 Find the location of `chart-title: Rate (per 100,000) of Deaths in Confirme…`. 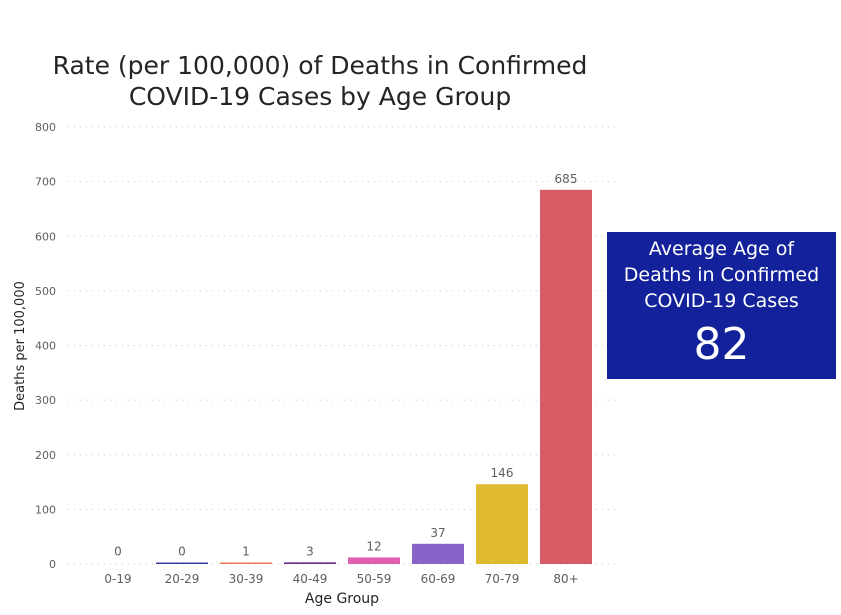

chart-title: Rate (per 100,000) of Deaths in Confirme… is located at coordinates (320, 81).